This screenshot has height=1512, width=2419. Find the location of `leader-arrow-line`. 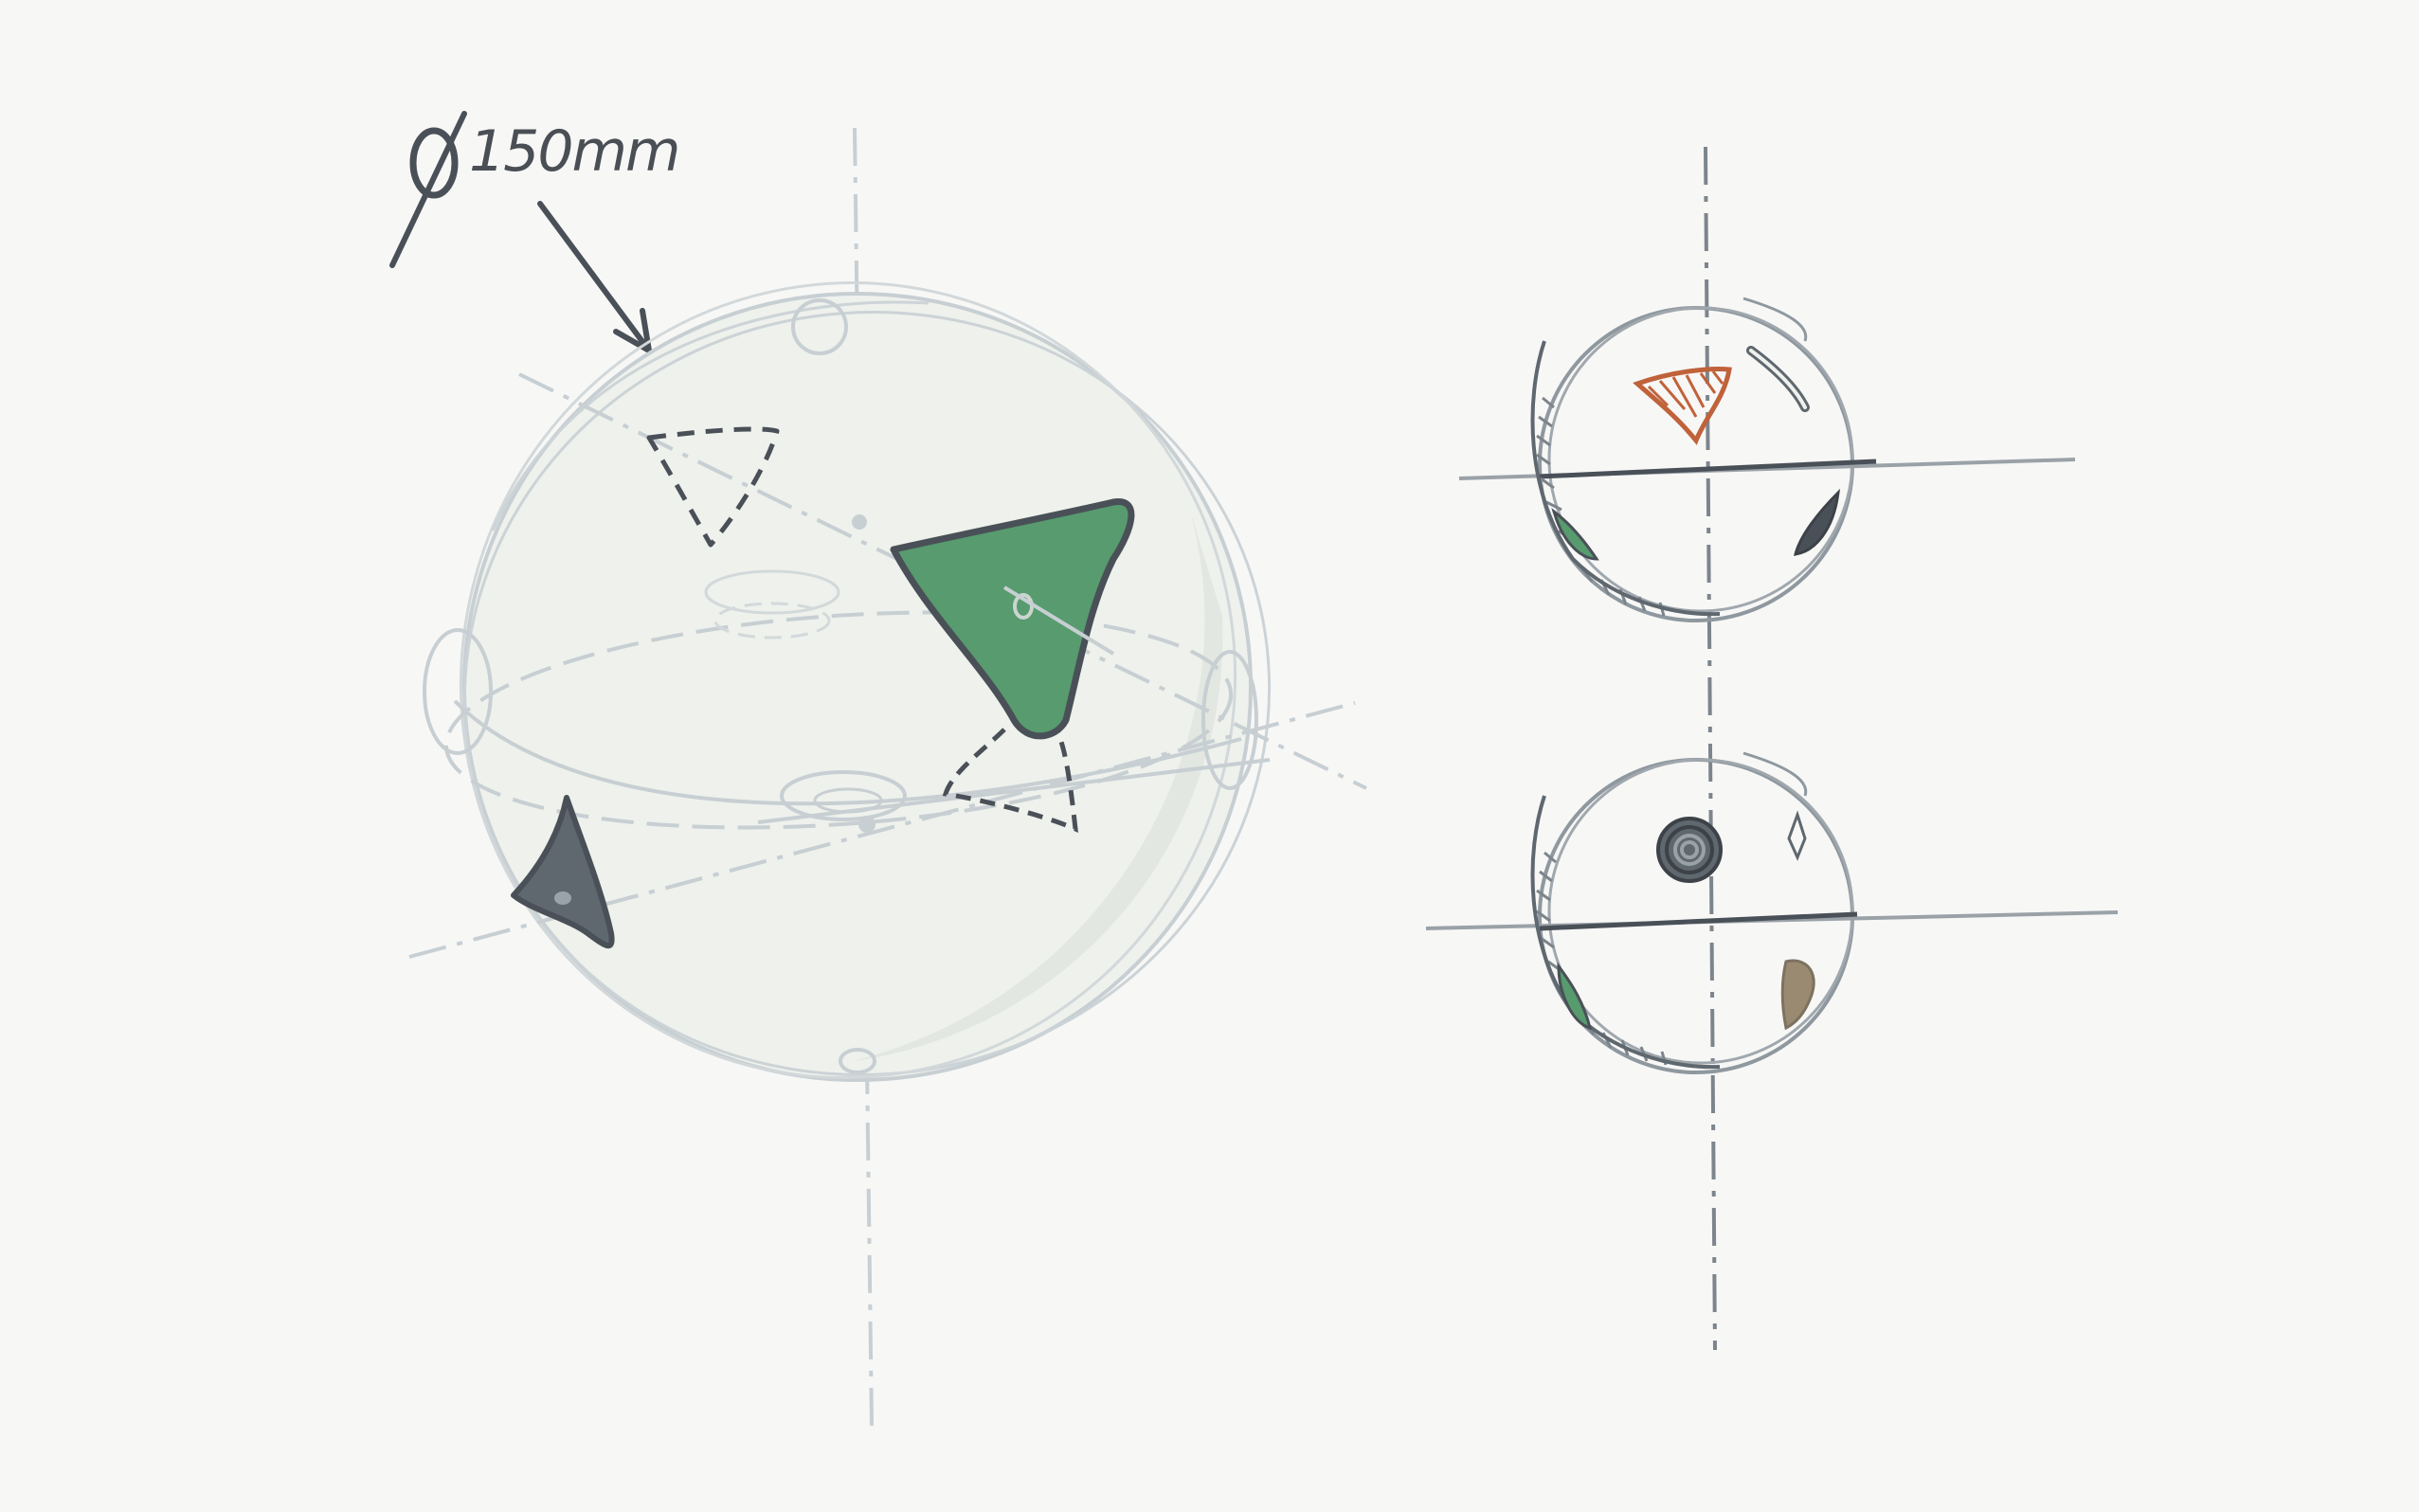

leader-arrow-line is located at coordinates (594, 277).